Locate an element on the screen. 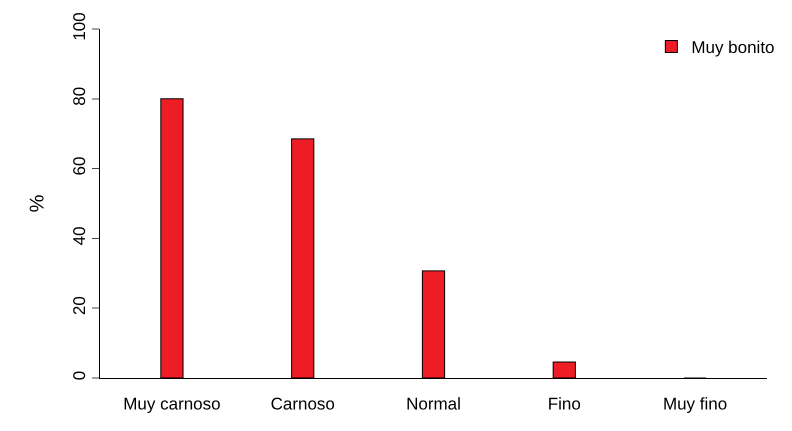 The image size is (792, 431). y-axis-title: % is located at coordinates (37, 203).